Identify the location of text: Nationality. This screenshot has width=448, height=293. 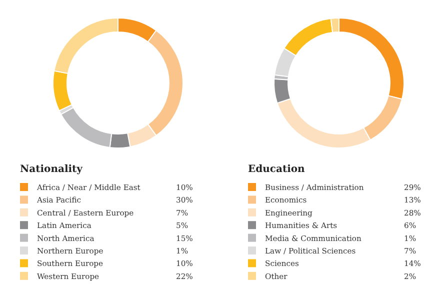
(52, 169).